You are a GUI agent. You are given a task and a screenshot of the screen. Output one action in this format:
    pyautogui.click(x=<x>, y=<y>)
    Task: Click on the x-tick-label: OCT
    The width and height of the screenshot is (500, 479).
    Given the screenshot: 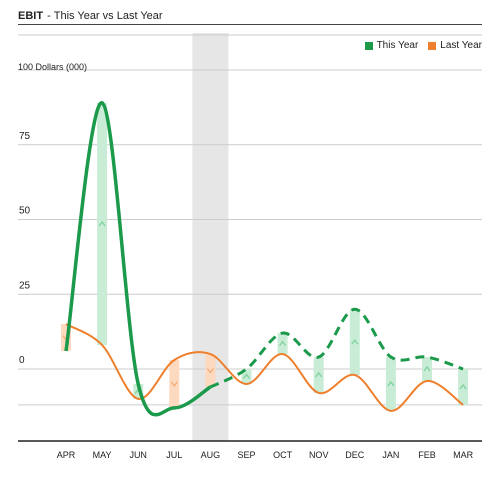 What is the action you would take?
    pyautogui.click(x=283, y=455)
    